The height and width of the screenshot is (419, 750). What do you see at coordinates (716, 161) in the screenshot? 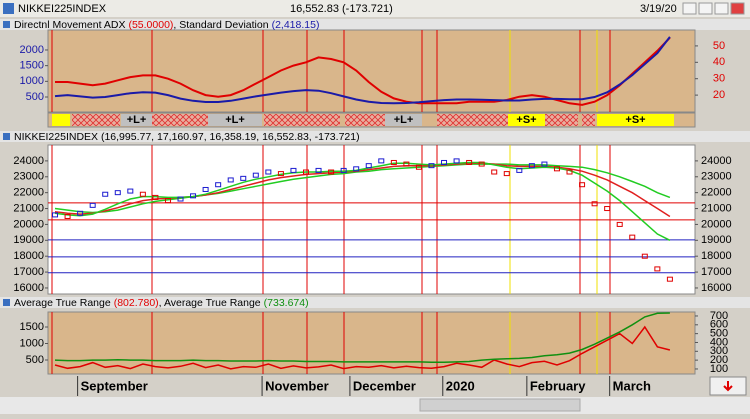
I see `y2-tick-label: 24000` at bounding box center [716, 161].